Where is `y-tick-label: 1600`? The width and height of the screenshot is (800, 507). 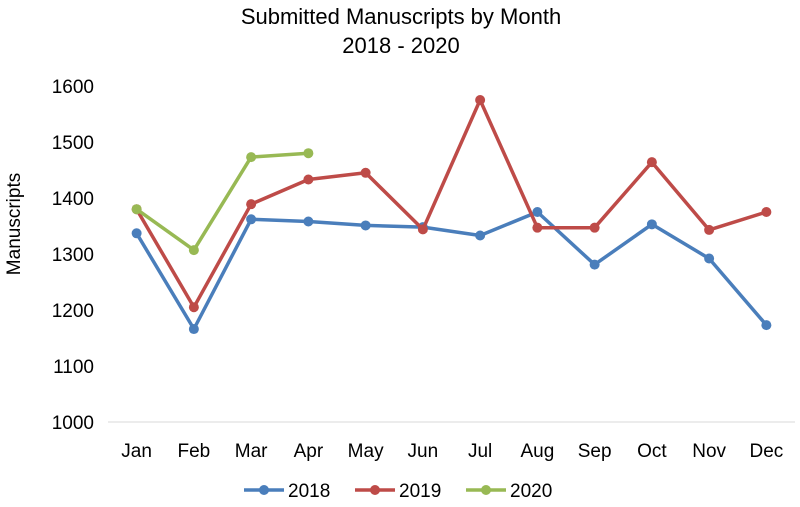
y-tick-label: 1600 is located at coordinates (73, 87).